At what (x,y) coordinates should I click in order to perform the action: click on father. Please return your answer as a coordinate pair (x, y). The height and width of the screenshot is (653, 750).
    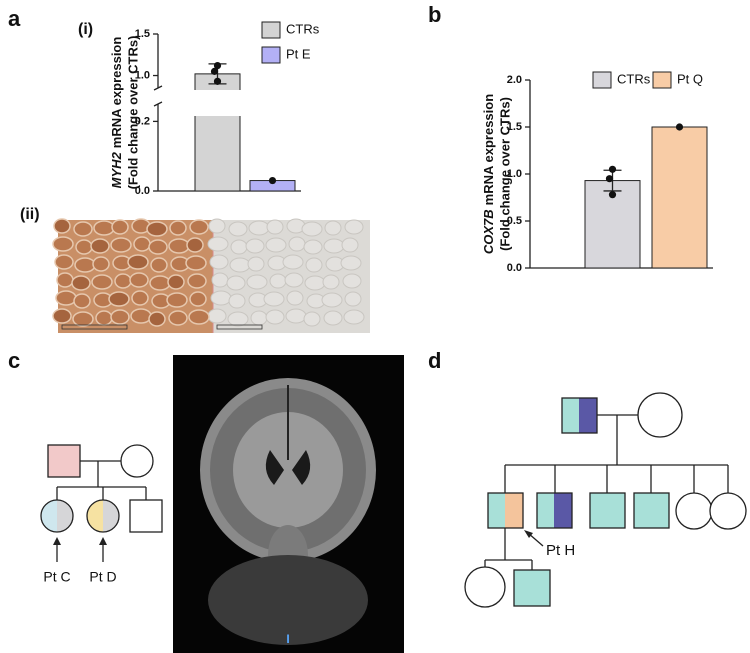
    Looking at the image, I should click on (64, 461).